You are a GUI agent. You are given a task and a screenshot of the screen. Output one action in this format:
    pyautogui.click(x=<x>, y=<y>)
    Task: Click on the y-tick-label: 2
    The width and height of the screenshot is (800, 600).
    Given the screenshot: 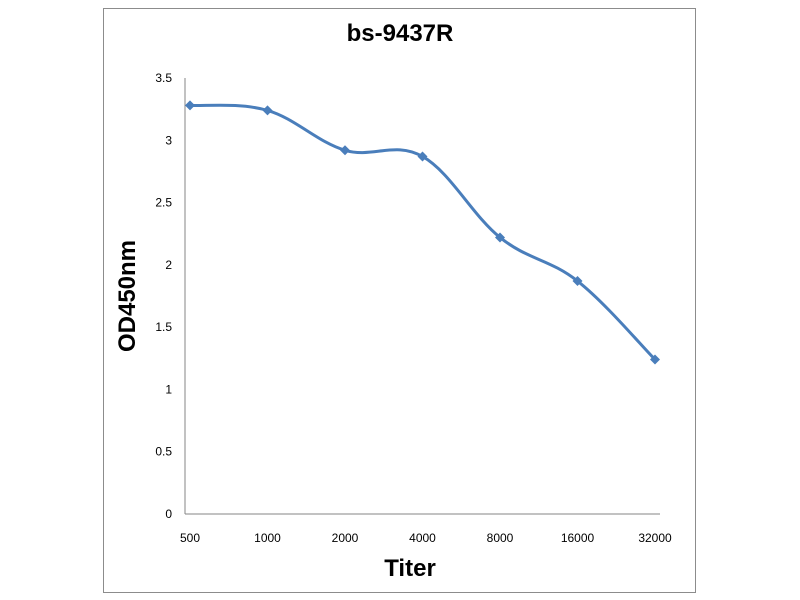 What is the action you would take?
    pyautogui.click(x=168, y=265)
    